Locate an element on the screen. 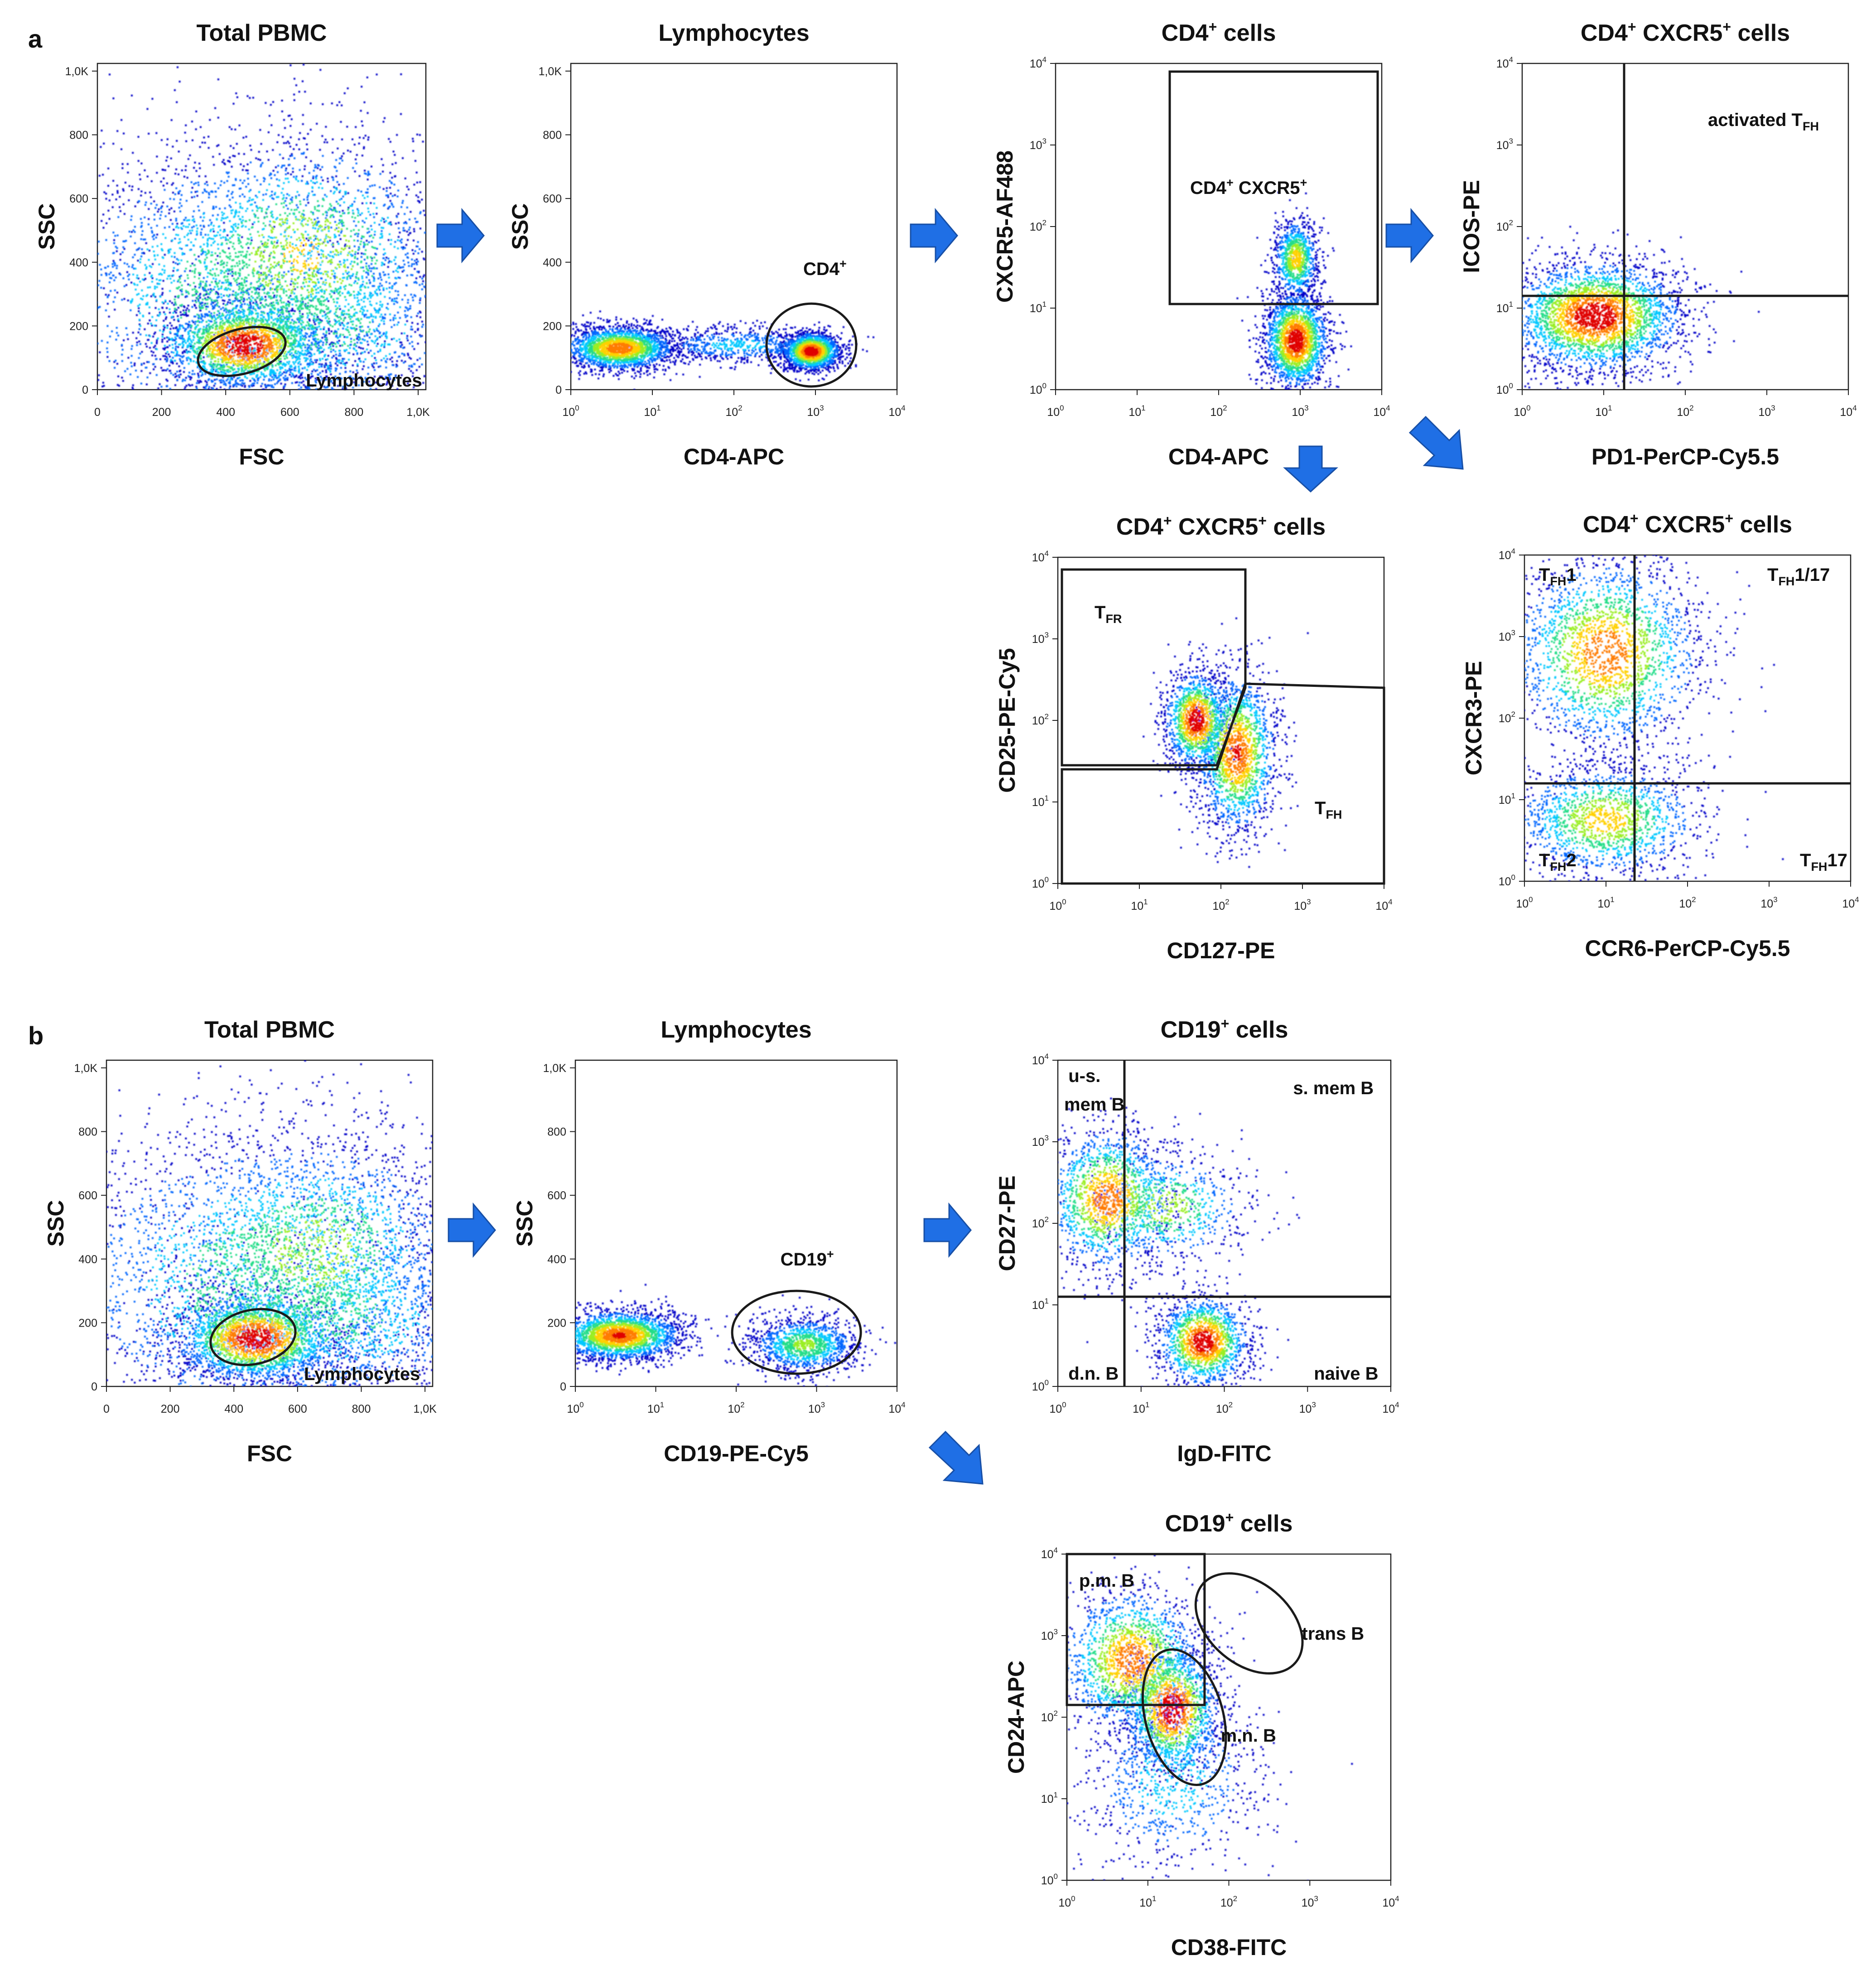 The width and height of the screenshot is (1876, 1970). event-dots is located at coordinates (244, 302).